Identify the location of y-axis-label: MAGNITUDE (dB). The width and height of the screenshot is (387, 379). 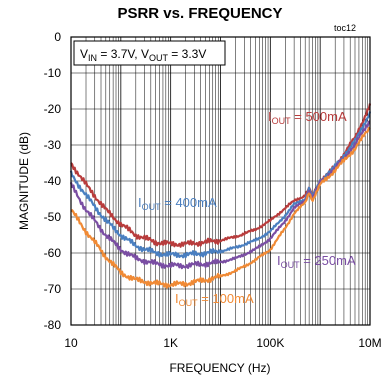
(24, 181).